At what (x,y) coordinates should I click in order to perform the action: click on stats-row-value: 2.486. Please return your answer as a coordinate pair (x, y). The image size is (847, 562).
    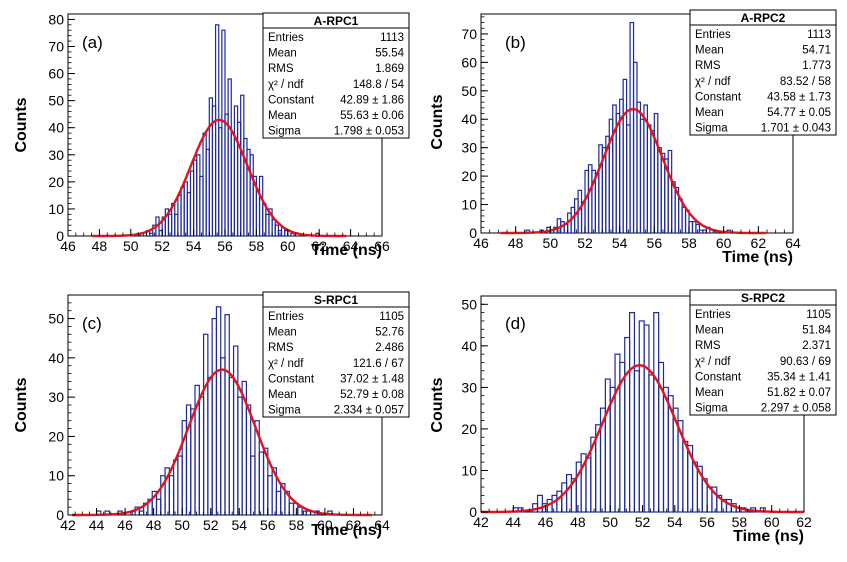
    Looking at the image, I should click on (389, 348).